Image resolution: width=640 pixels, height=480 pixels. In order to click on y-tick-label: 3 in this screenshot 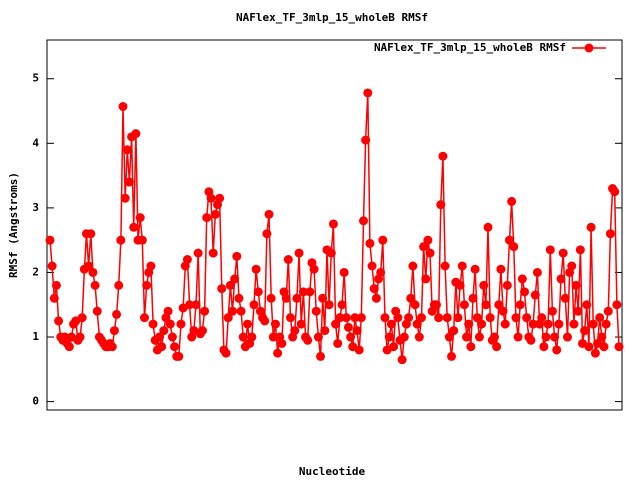, I will do `click(35, 207)`.